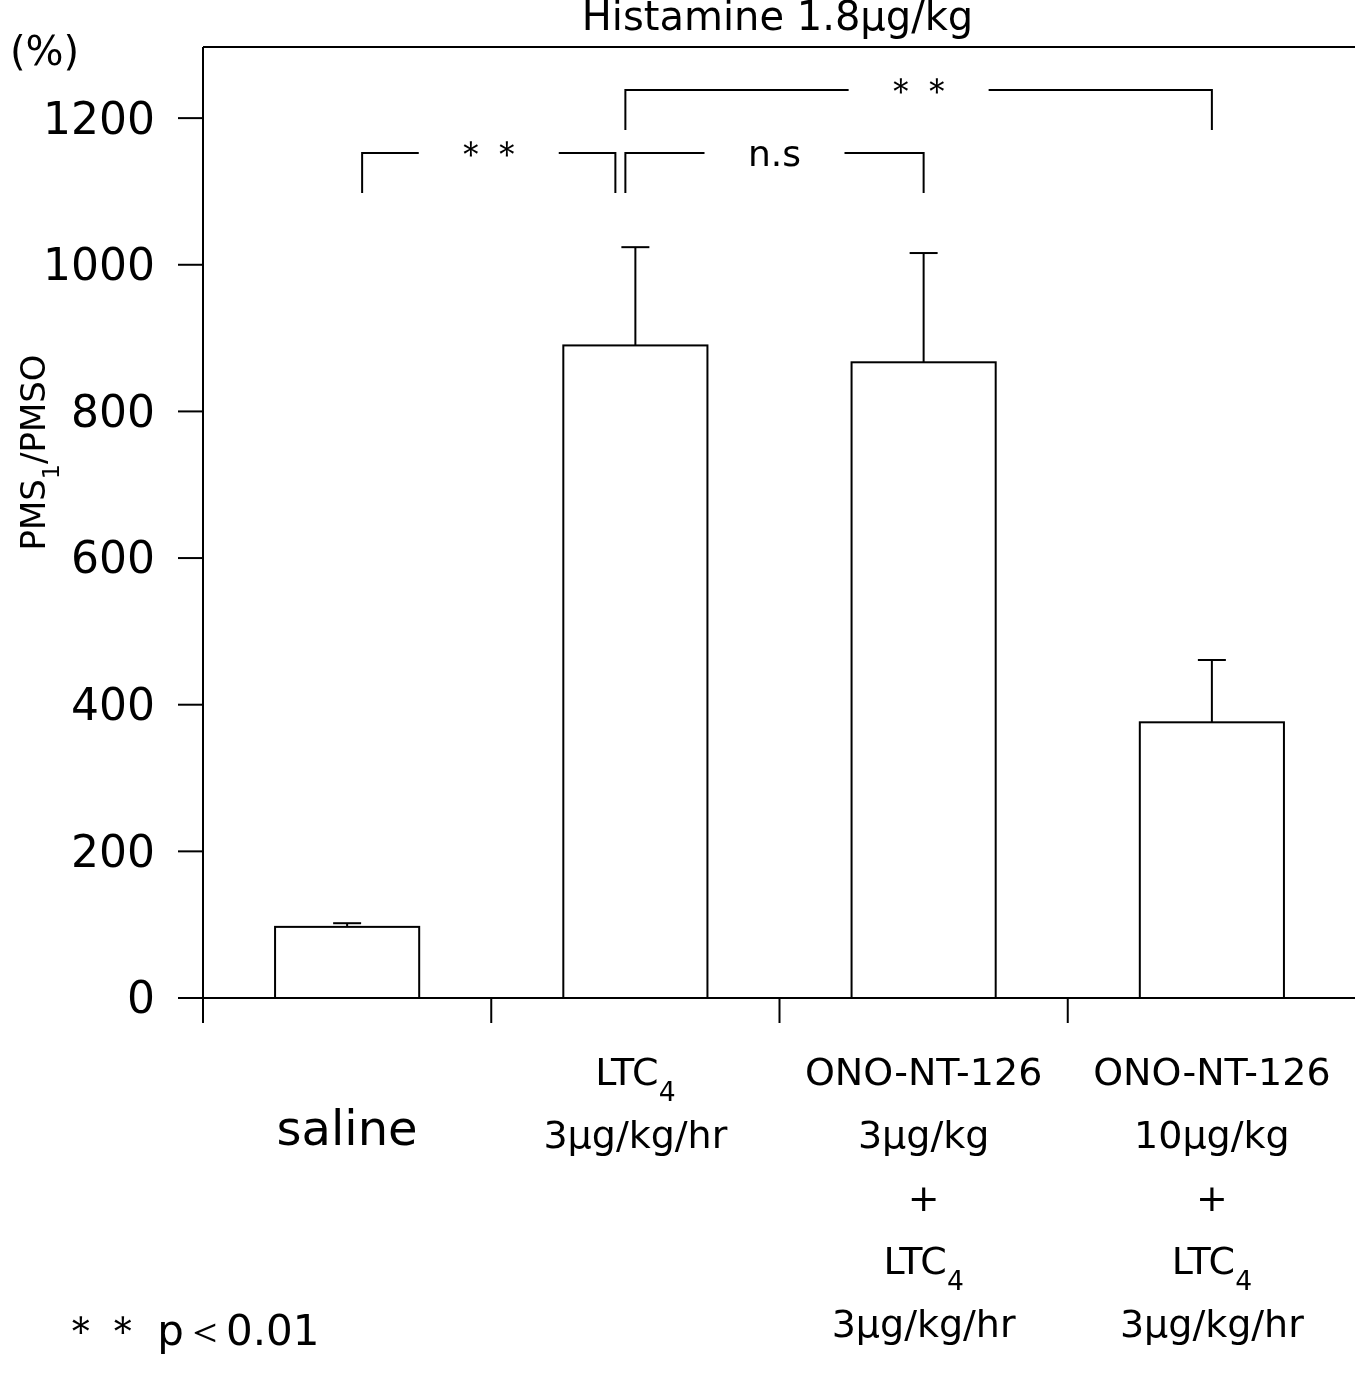  What do you see at coordinates (141, 998) in the screenshot?
I see `y-tick-label: 0` at bounding box center [141, 998].